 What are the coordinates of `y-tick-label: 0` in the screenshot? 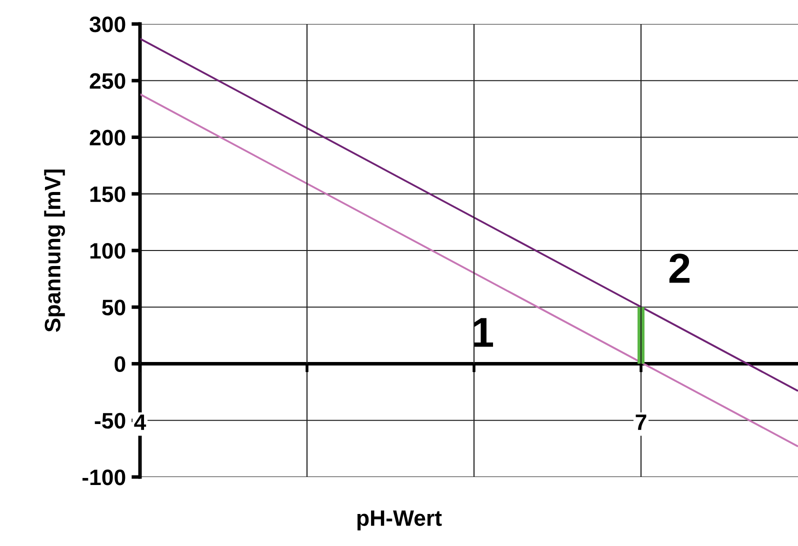 It's located at (120, 364).